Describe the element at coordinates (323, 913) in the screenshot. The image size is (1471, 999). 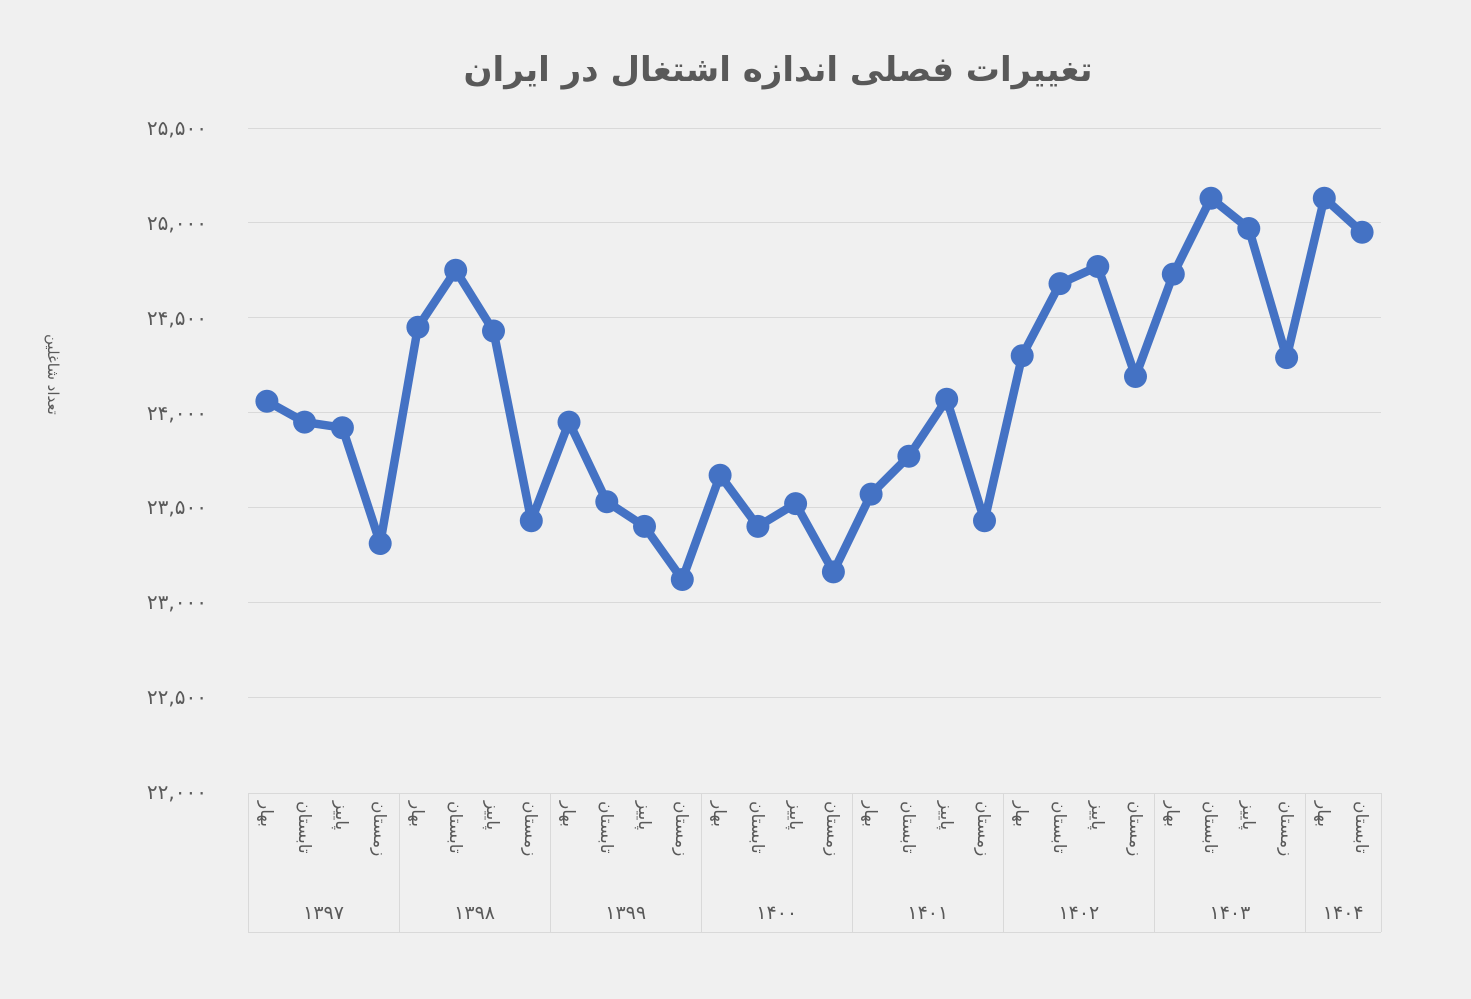
I see `year-label: ۱۳۹۷` at that location.